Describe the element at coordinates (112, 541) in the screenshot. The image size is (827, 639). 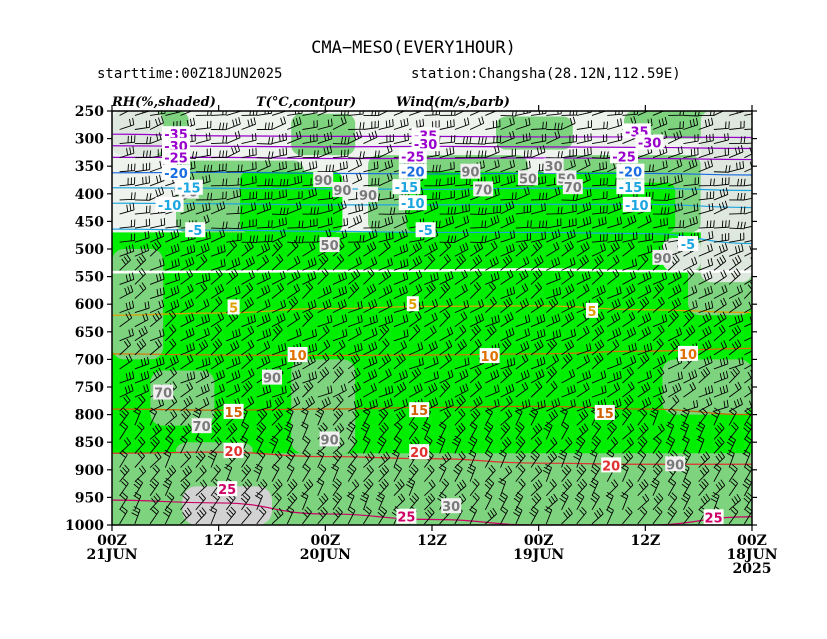
I see `x-tick-label-hour: 00Z` at that location.